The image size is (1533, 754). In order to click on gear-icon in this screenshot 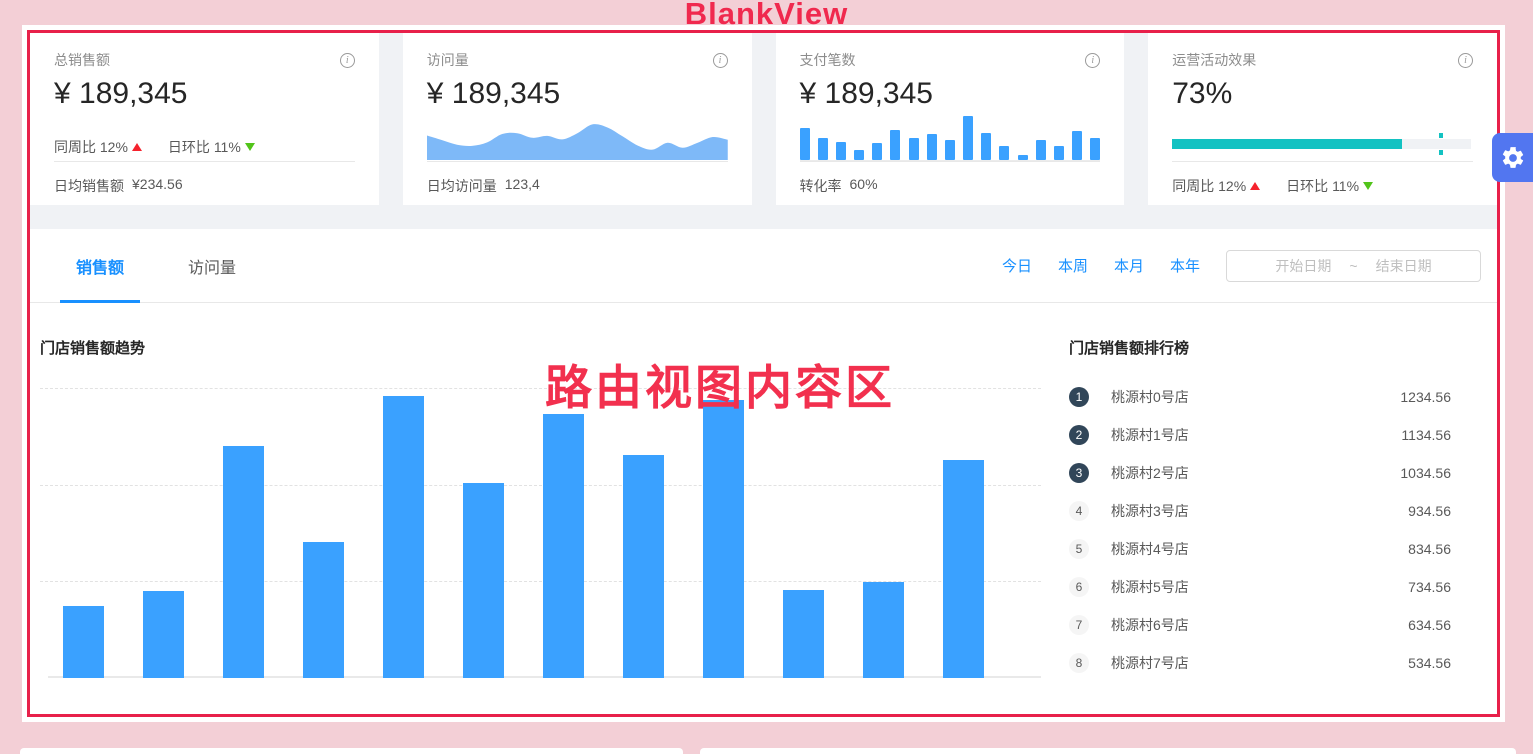, I will do `click(1512, 157)`.